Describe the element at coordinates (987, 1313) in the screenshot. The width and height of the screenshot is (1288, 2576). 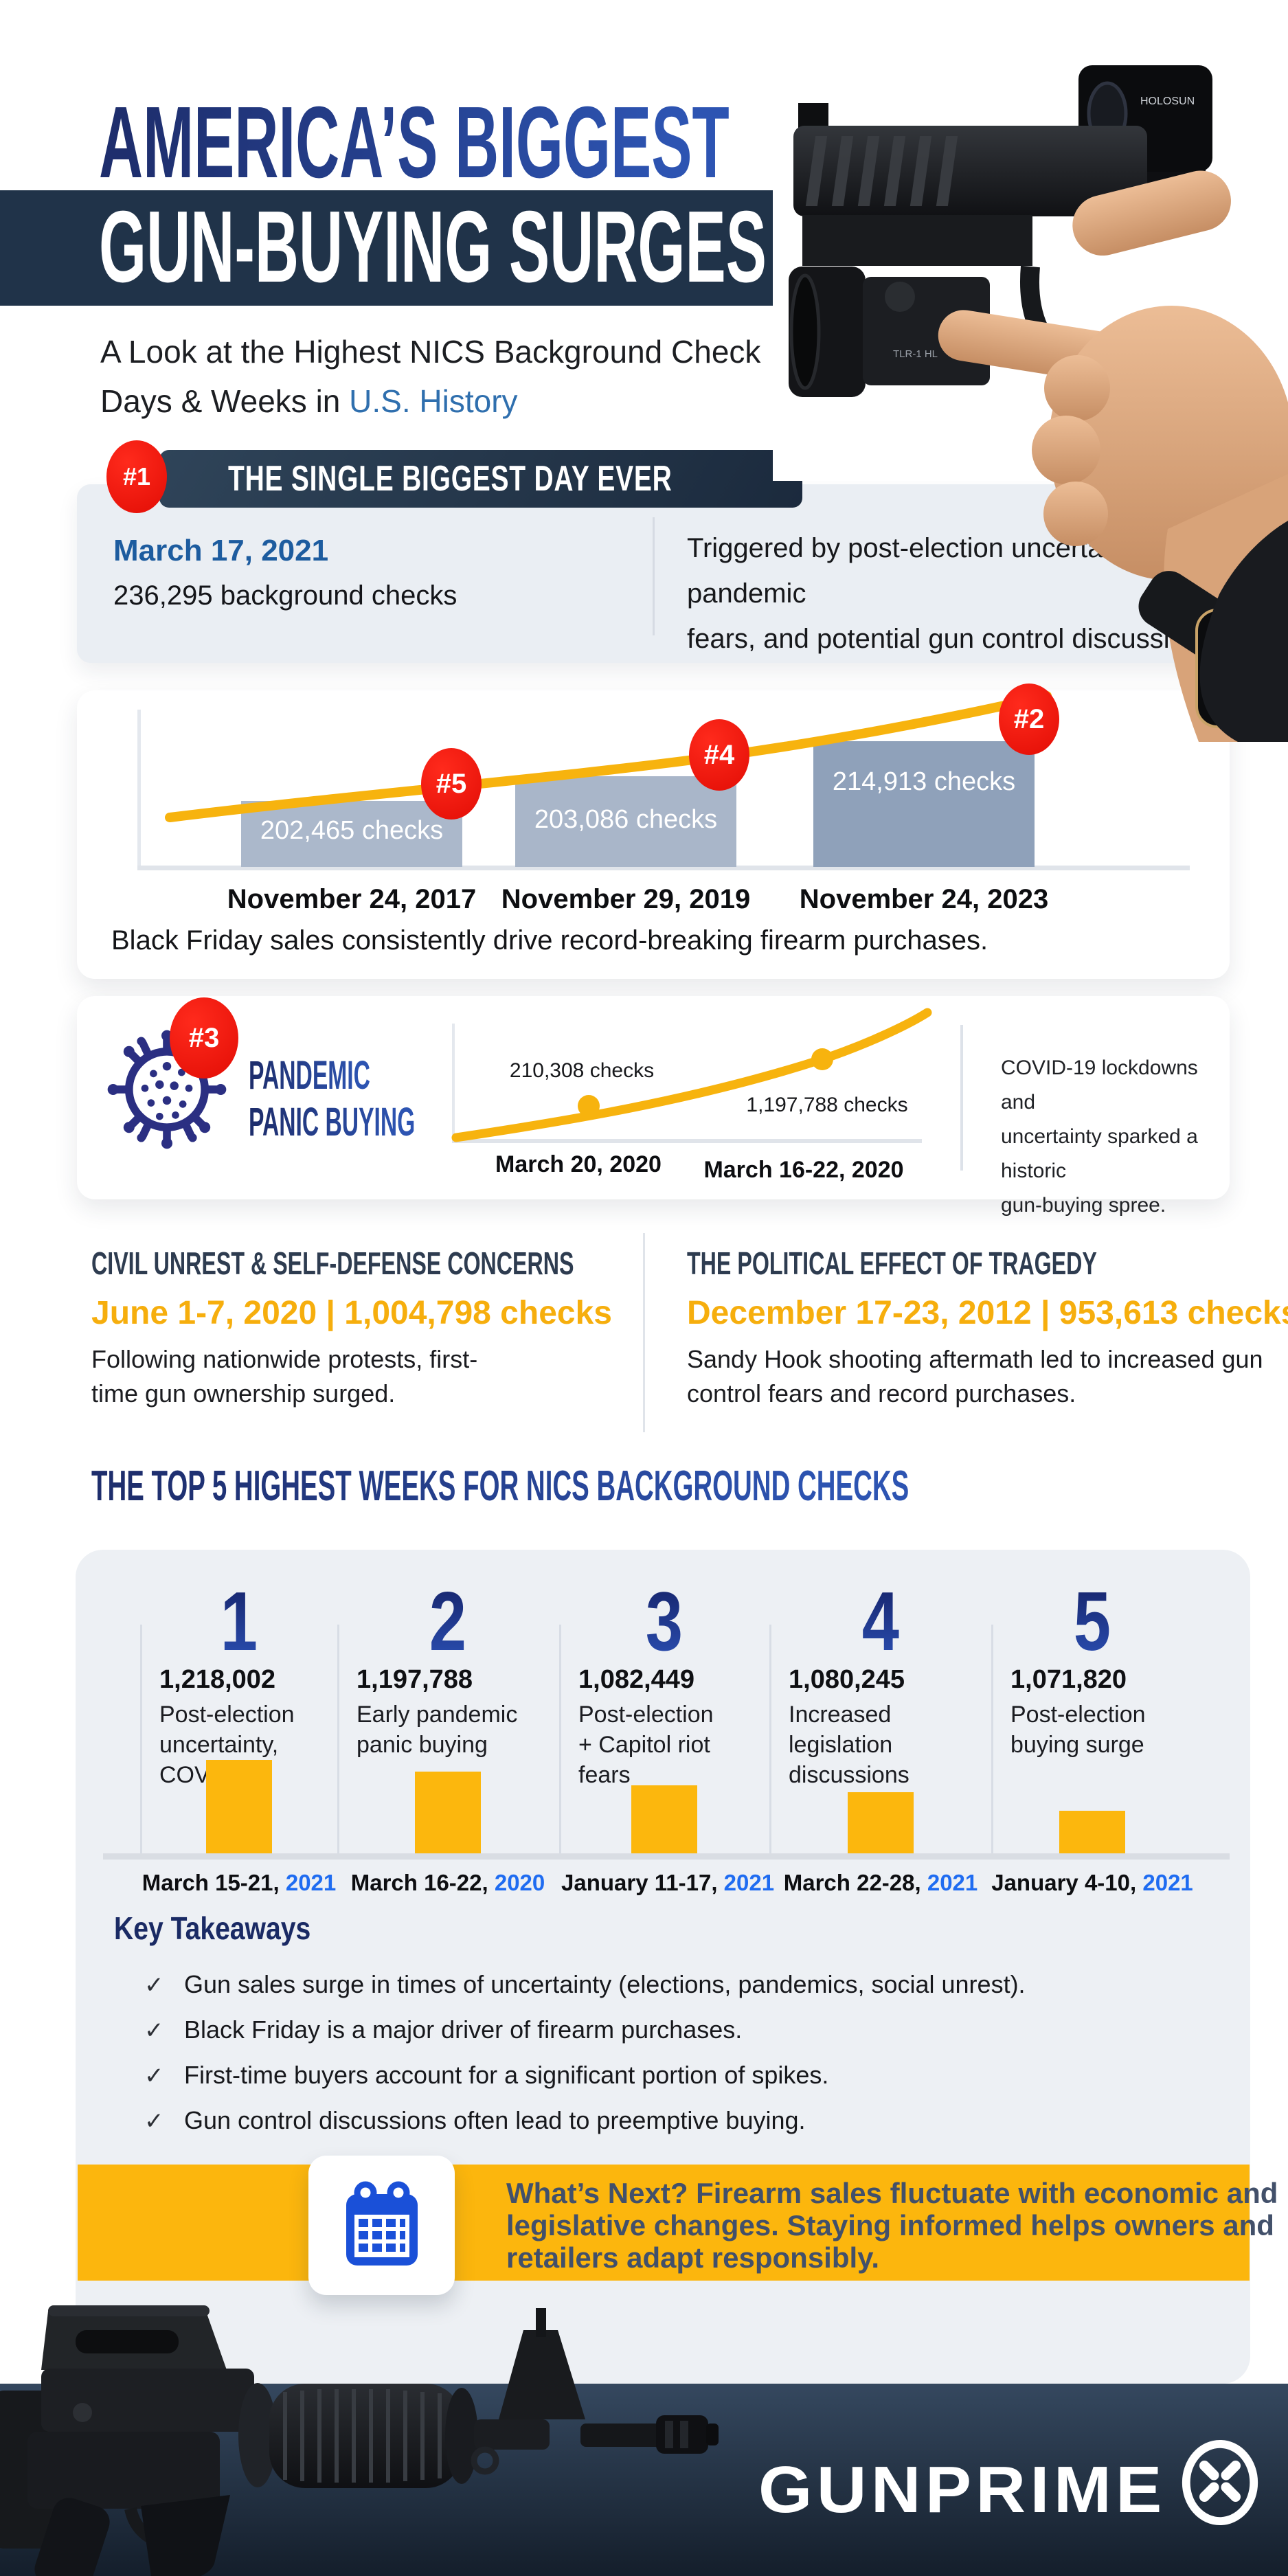
I see `event-right-highlight: December 17-23, 2012 | 953,613 checks` at that location.